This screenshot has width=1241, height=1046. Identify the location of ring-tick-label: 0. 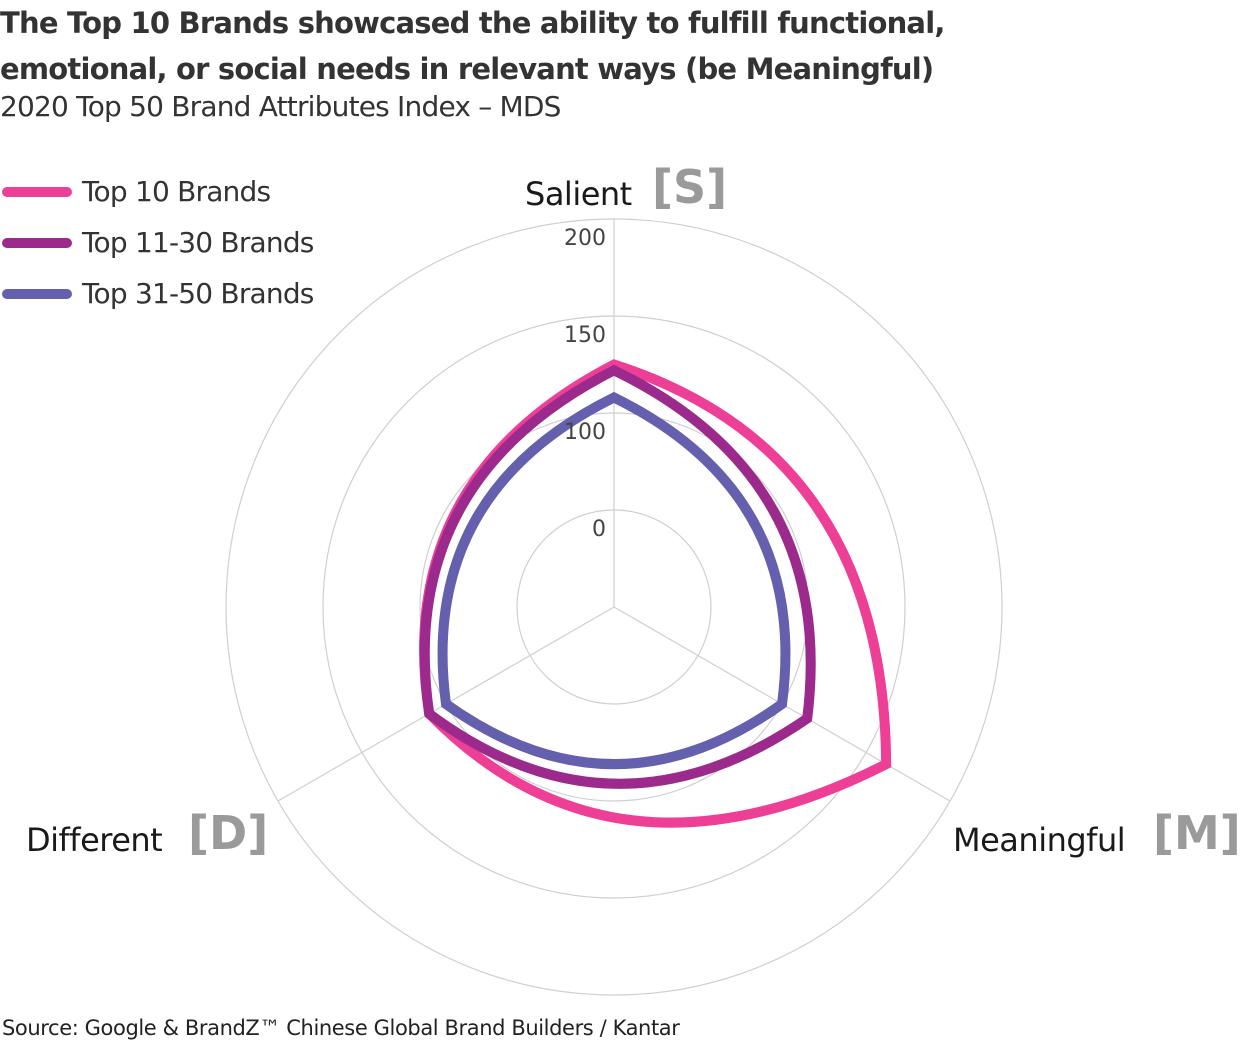
(599, 529).